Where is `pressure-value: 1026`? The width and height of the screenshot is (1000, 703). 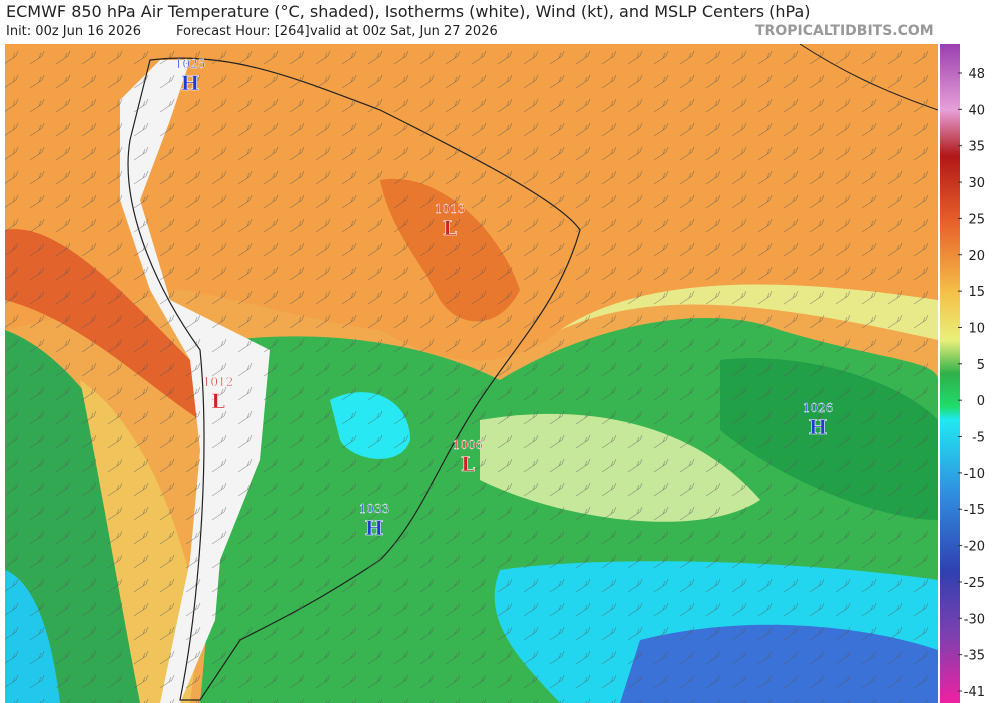
pressure-value: 1026 is located at coordinates (818, 408).